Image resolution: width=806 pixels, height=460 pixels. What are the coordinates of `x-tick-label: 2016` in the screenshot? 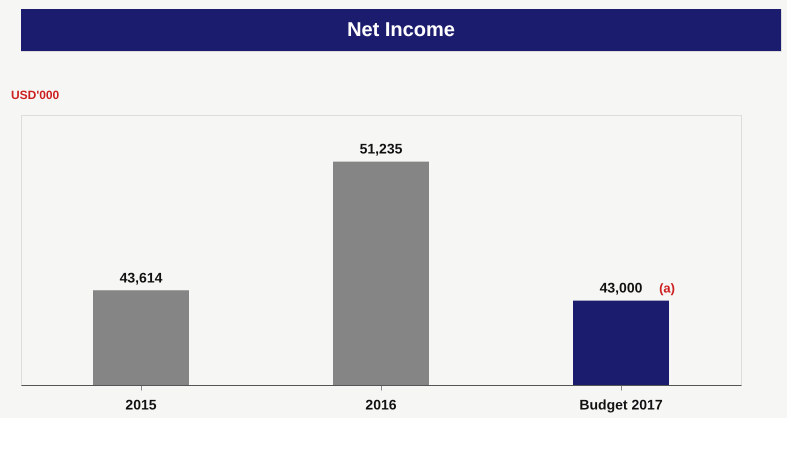 It's located at (381, 404).